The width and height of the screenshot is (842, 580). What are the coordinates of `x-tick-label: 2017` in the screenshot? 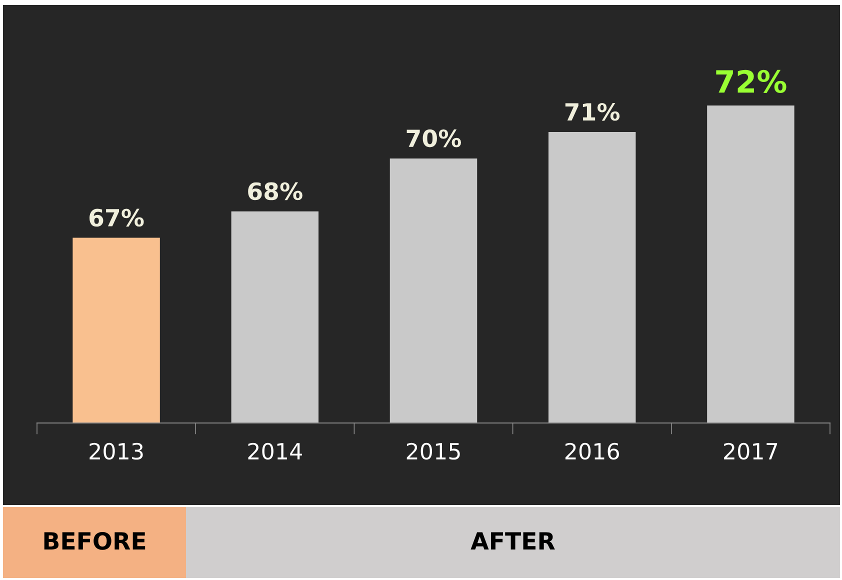 It's located at (751, 451).